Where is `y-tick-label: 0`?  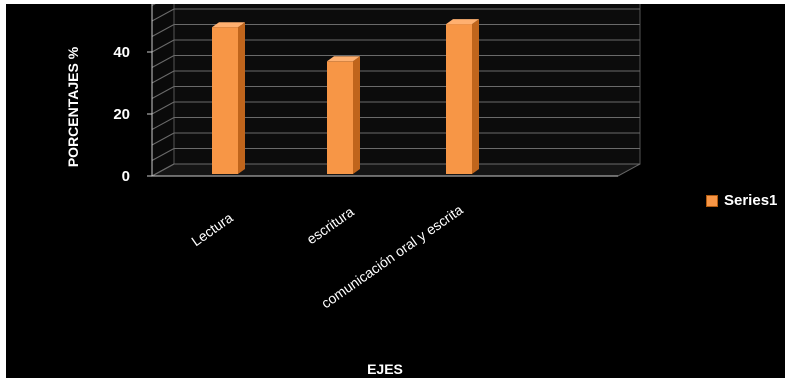 y-tick-label: 0 is located at coordinates (126, 176).